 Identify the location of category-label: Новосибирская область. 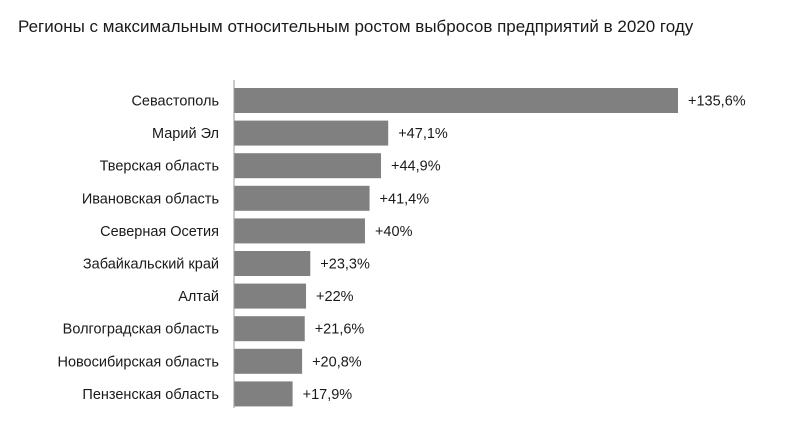
(138, 362).